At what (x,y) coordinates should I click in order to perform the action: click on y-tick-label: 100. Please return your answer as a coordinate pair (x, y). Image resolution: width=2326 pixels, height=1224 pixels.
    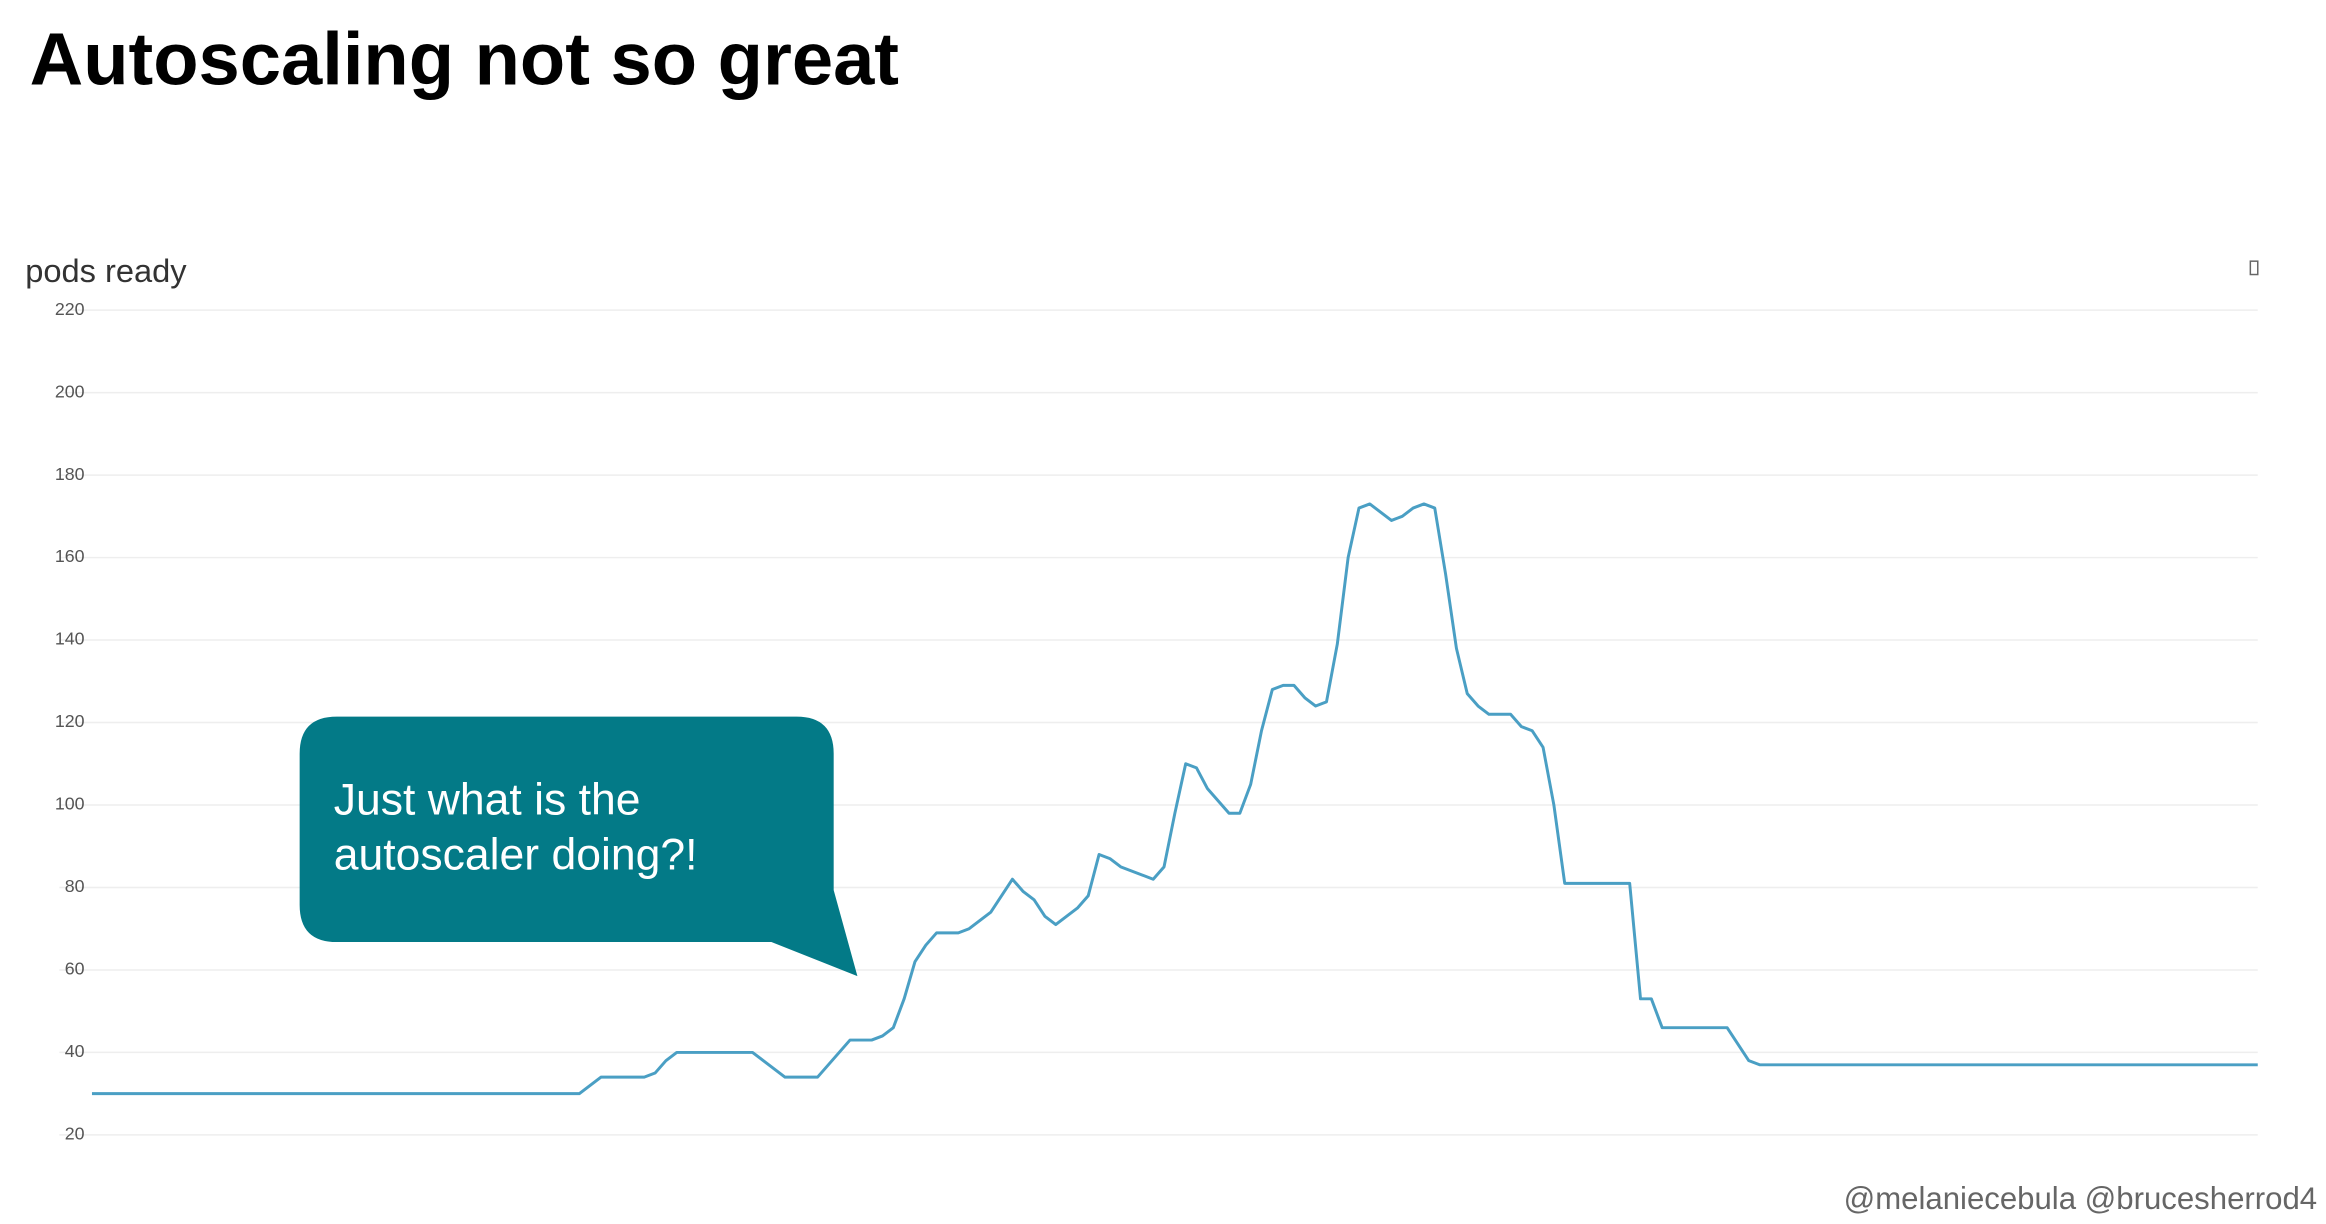
    Looking at the image, I should click on (70, 804).